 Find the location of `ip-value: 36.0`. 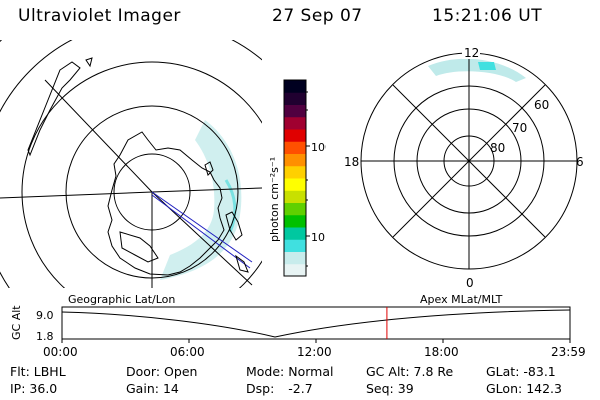

ip-value: 36.0 is located at coordinates (43, 388).